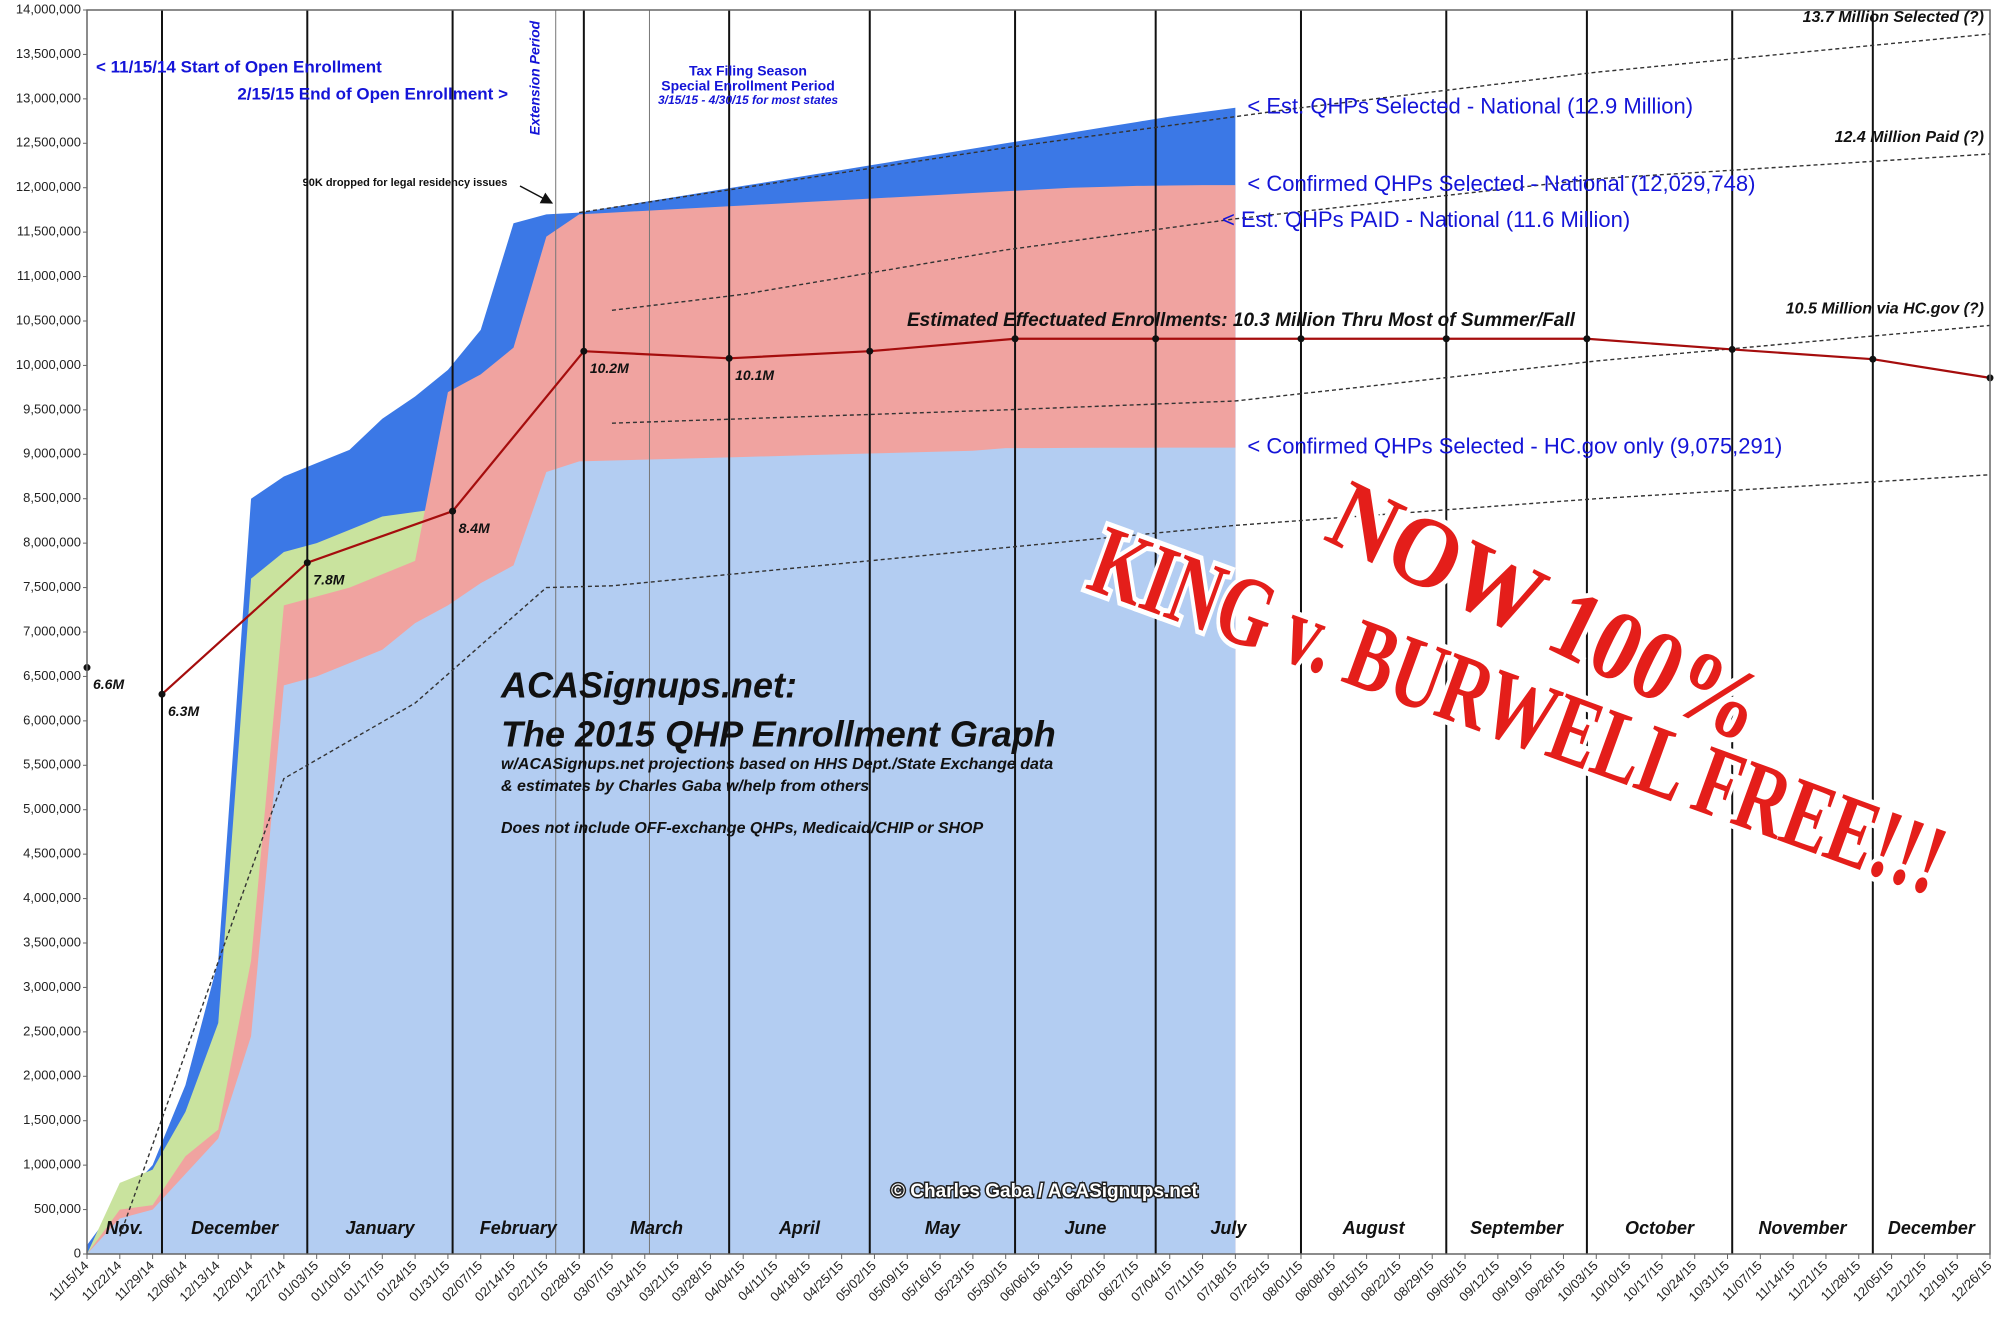  What do you see at coordinates (1802, 1228) in the screenshot?
I see `month-label: November` at bounding box center [1802, 1228].